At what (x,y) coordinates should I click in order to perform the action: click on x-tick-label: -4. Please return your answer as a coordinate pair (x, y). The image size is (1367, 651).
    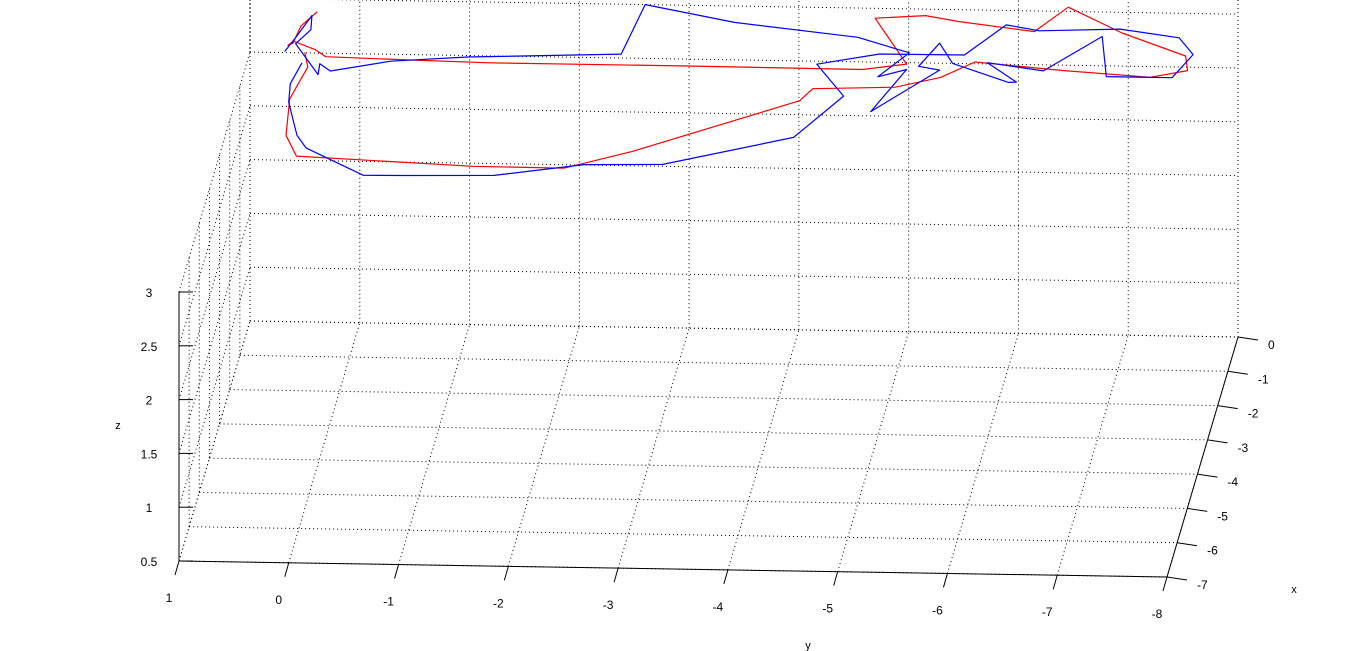
    Looking at the image, I should click on (1232, 482).